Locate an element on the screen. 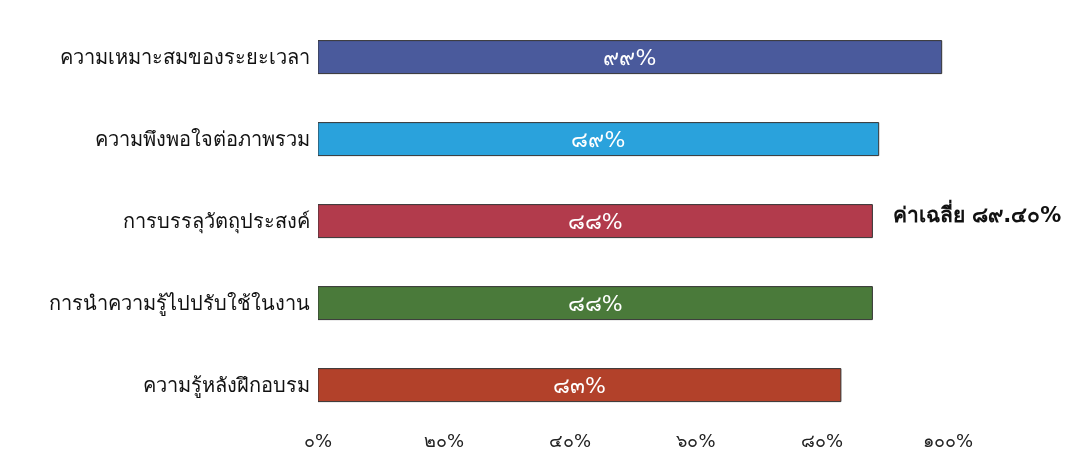 This screenshot has height=474, width=1091. y-tick-label: ความรู้หลังฝึกอบรม is located at coordinates (226, 386).